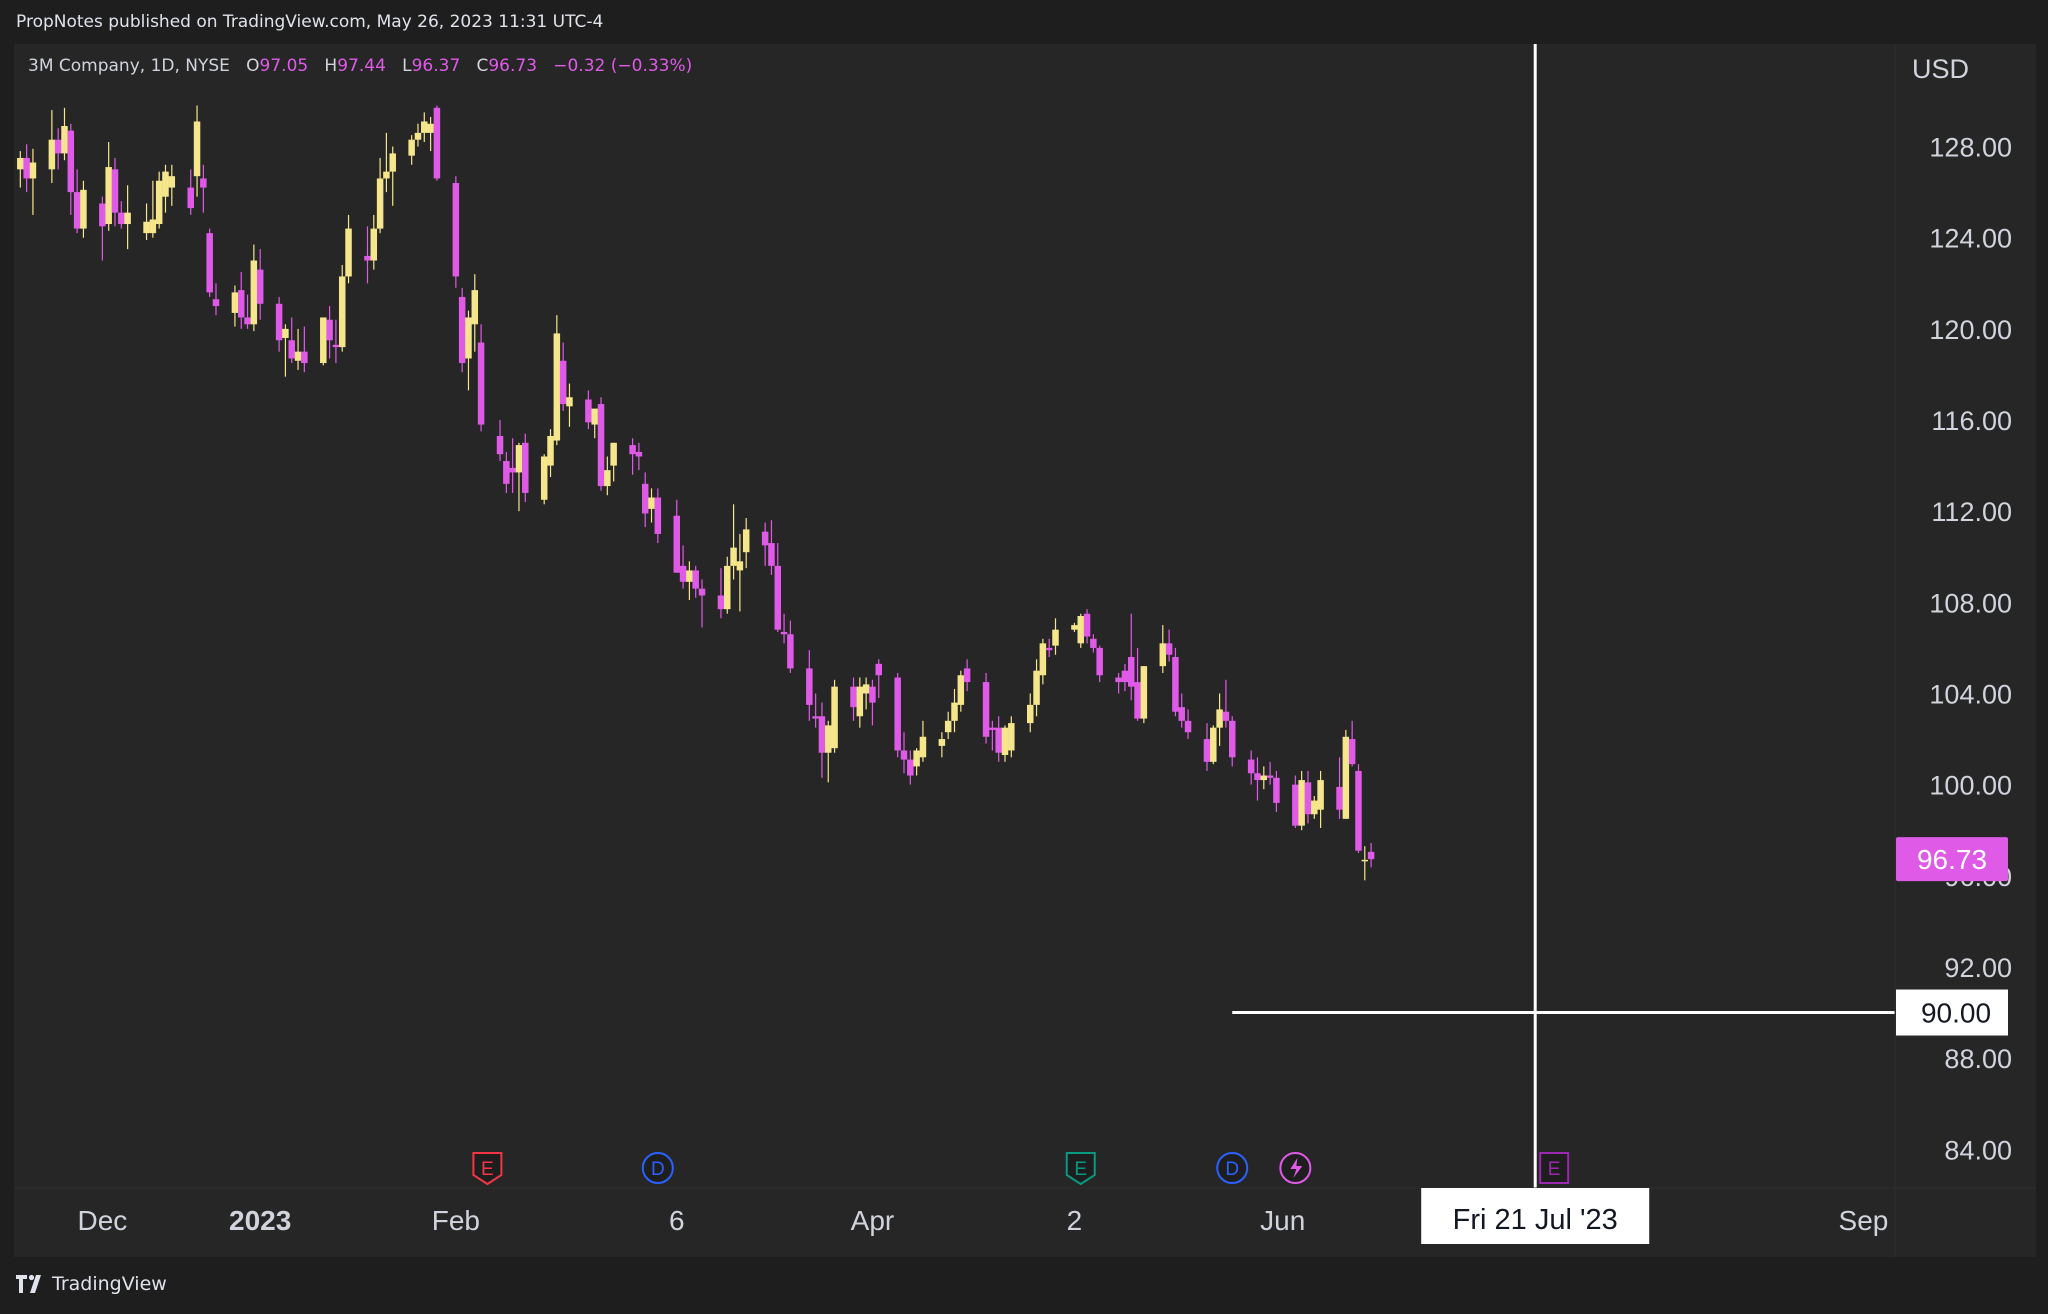  I want to click on event-marker-square, so click(1554, 1168).